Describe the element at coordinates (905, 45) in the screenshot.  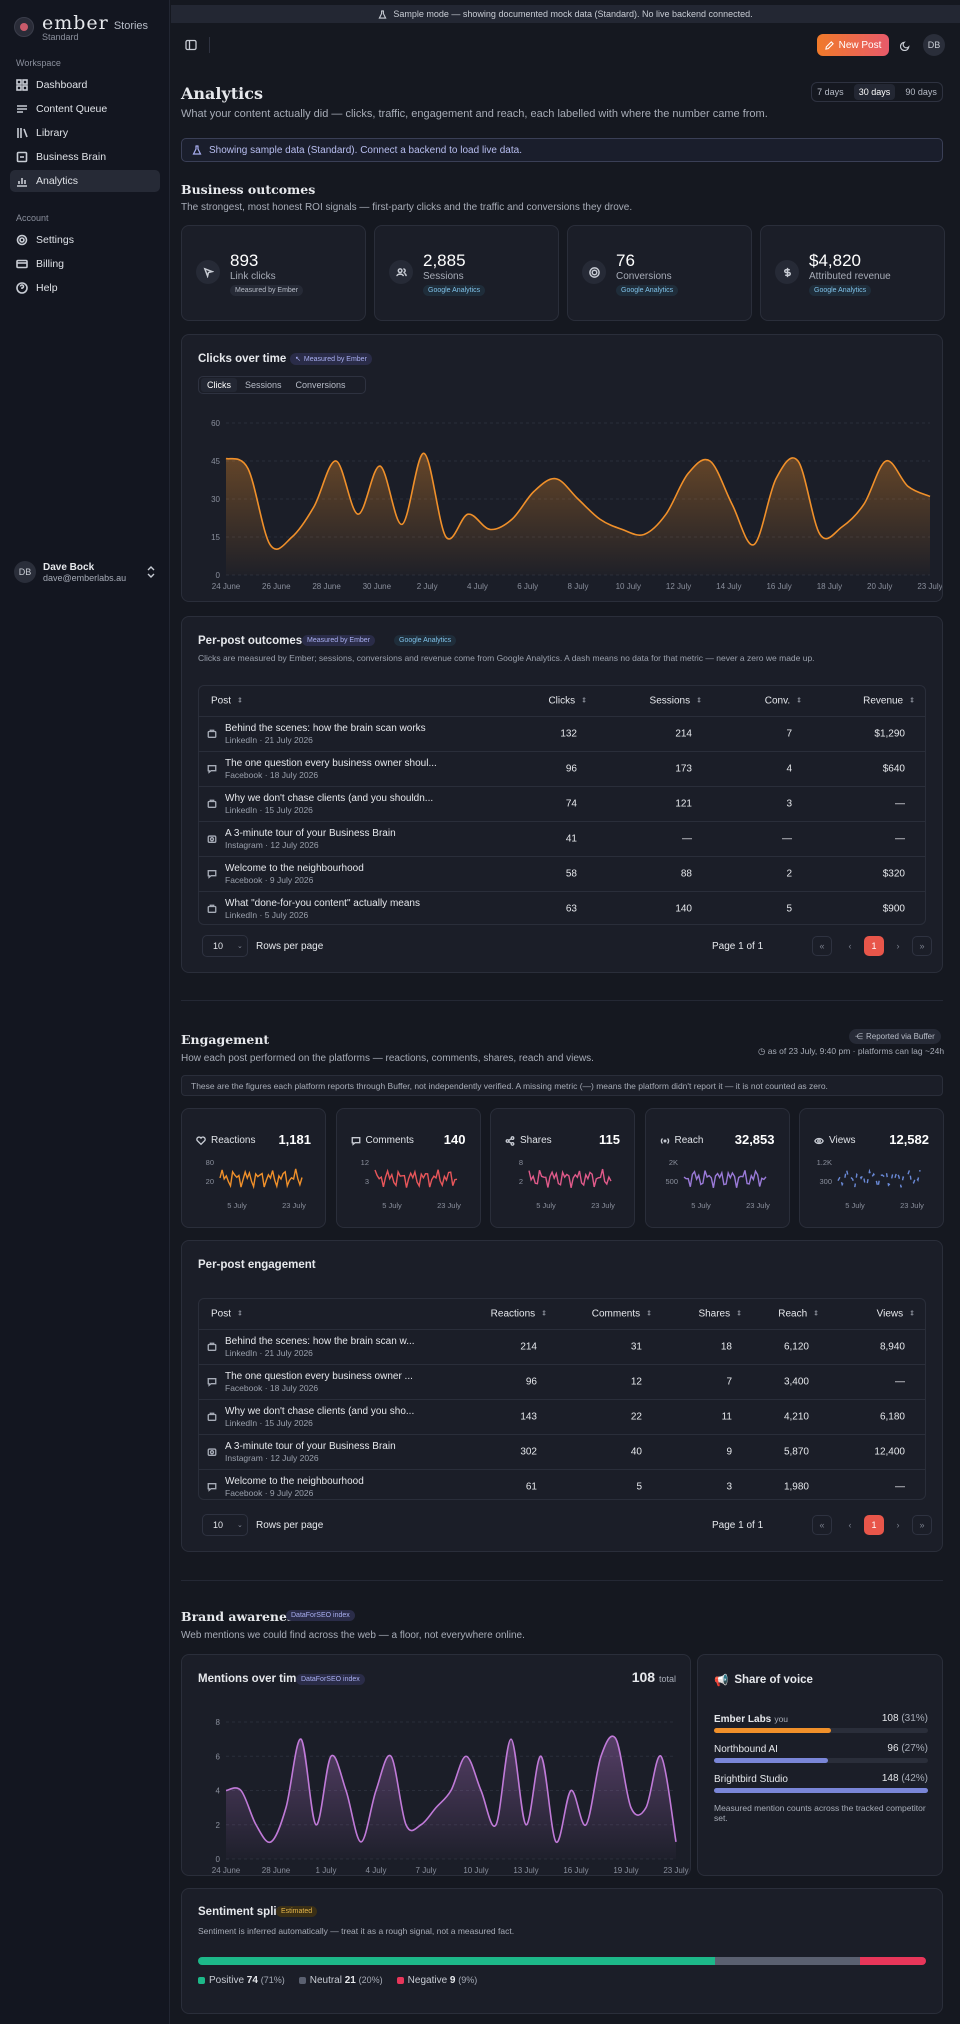
I see `theme-toggle-button` at that location.